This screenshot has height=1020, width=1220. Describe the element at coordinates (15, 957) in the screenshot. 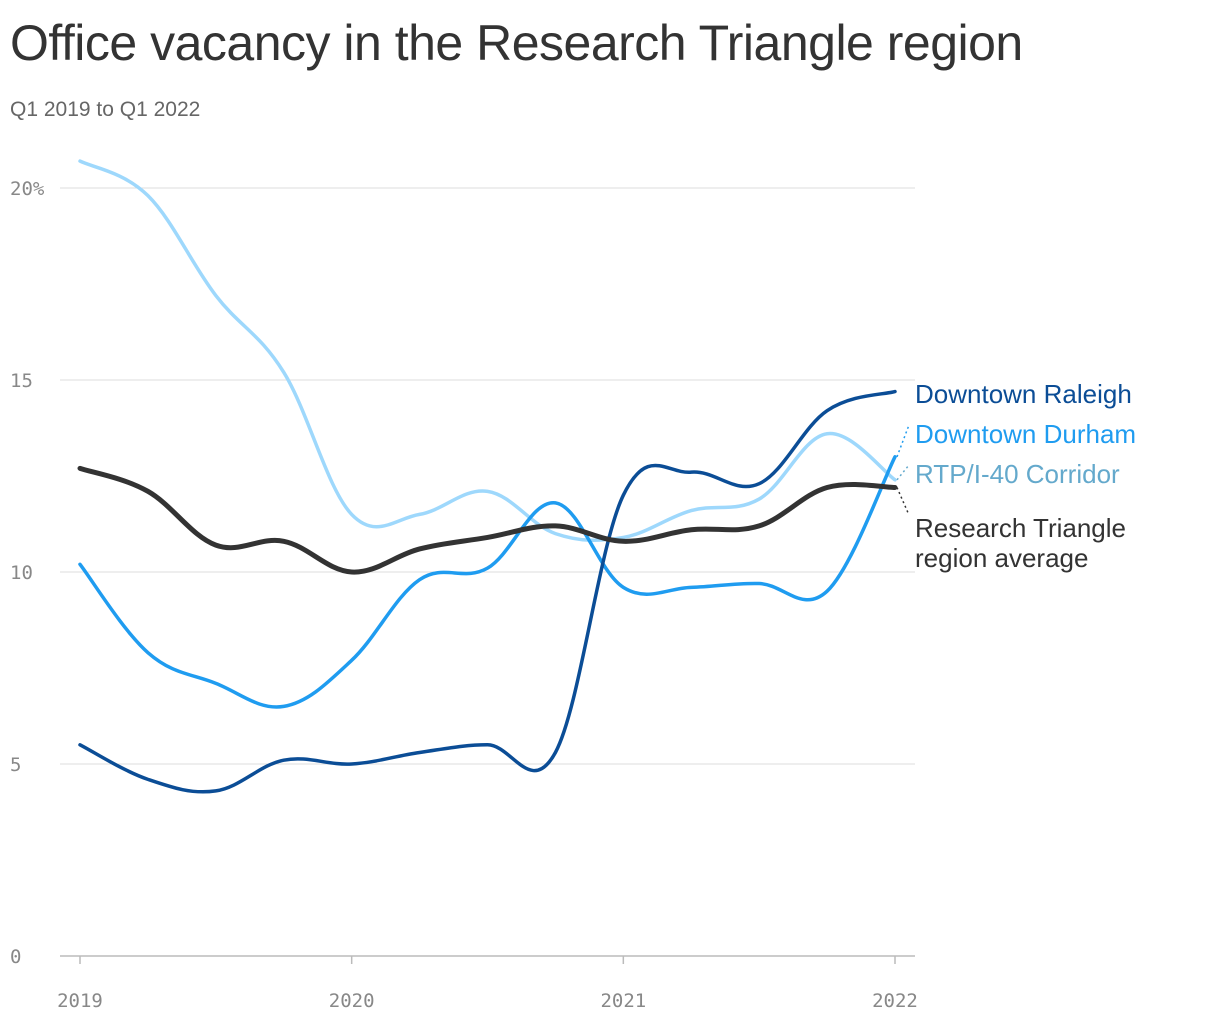

I see `y-tick-label: 0` at that location.